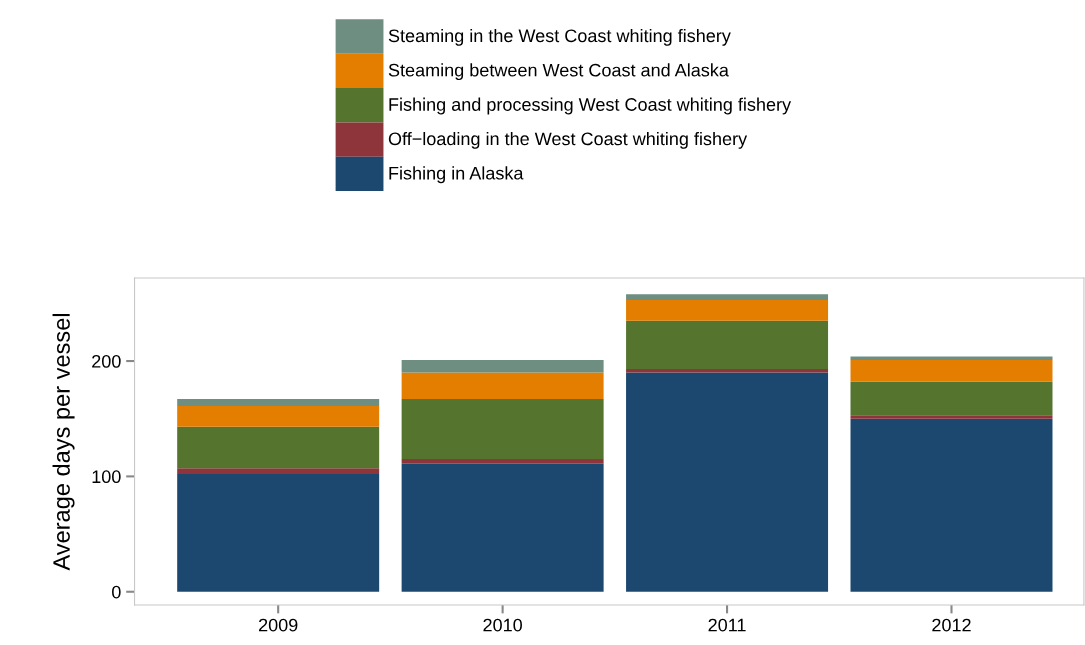  I want to click on legend-label: Steaming in the West Coast whiting fishery, so click(559, 37).